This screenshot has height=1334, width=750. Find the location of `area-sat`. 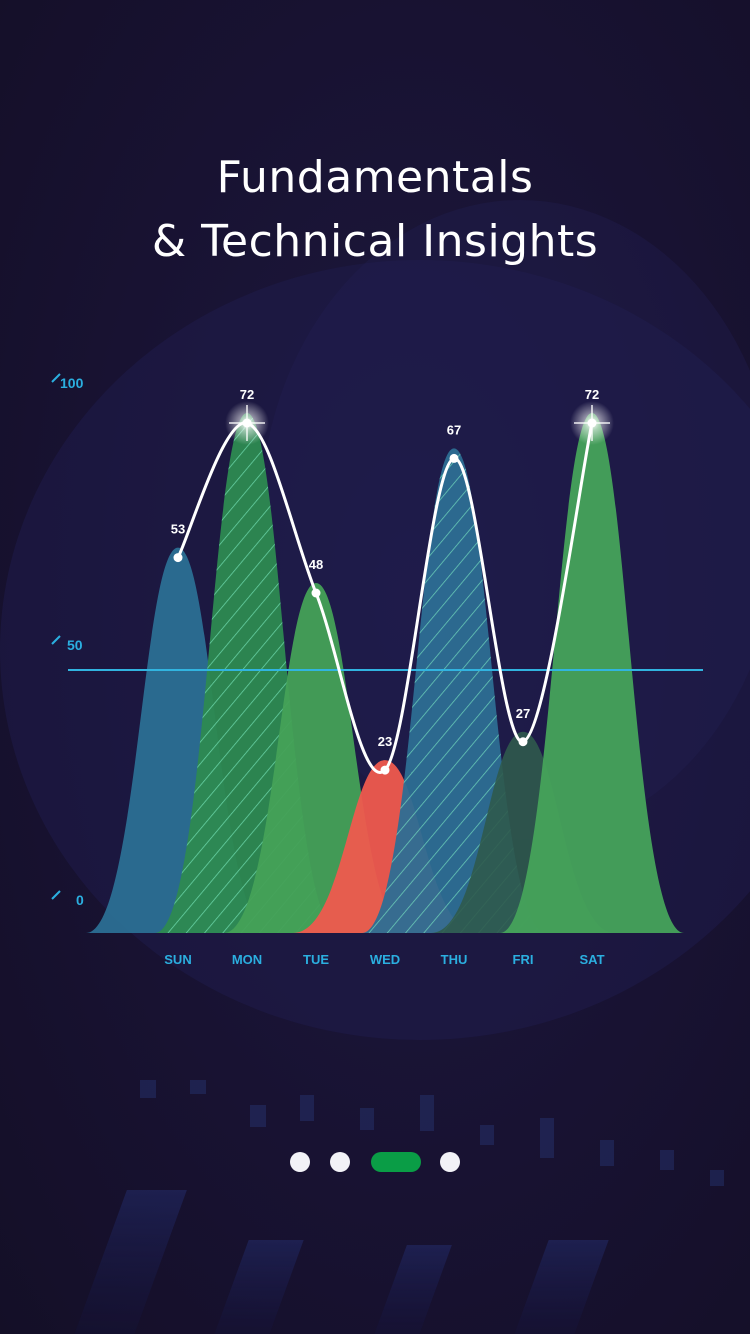

area-sat is located at coordinates (592, 673).